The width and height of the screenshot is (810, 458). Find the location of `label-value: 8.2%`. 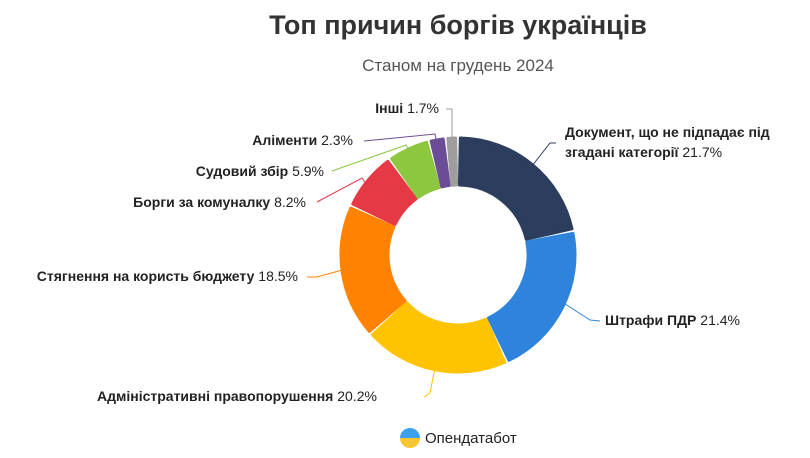

label-value: 8.2% is located at coordinates (290, 202).